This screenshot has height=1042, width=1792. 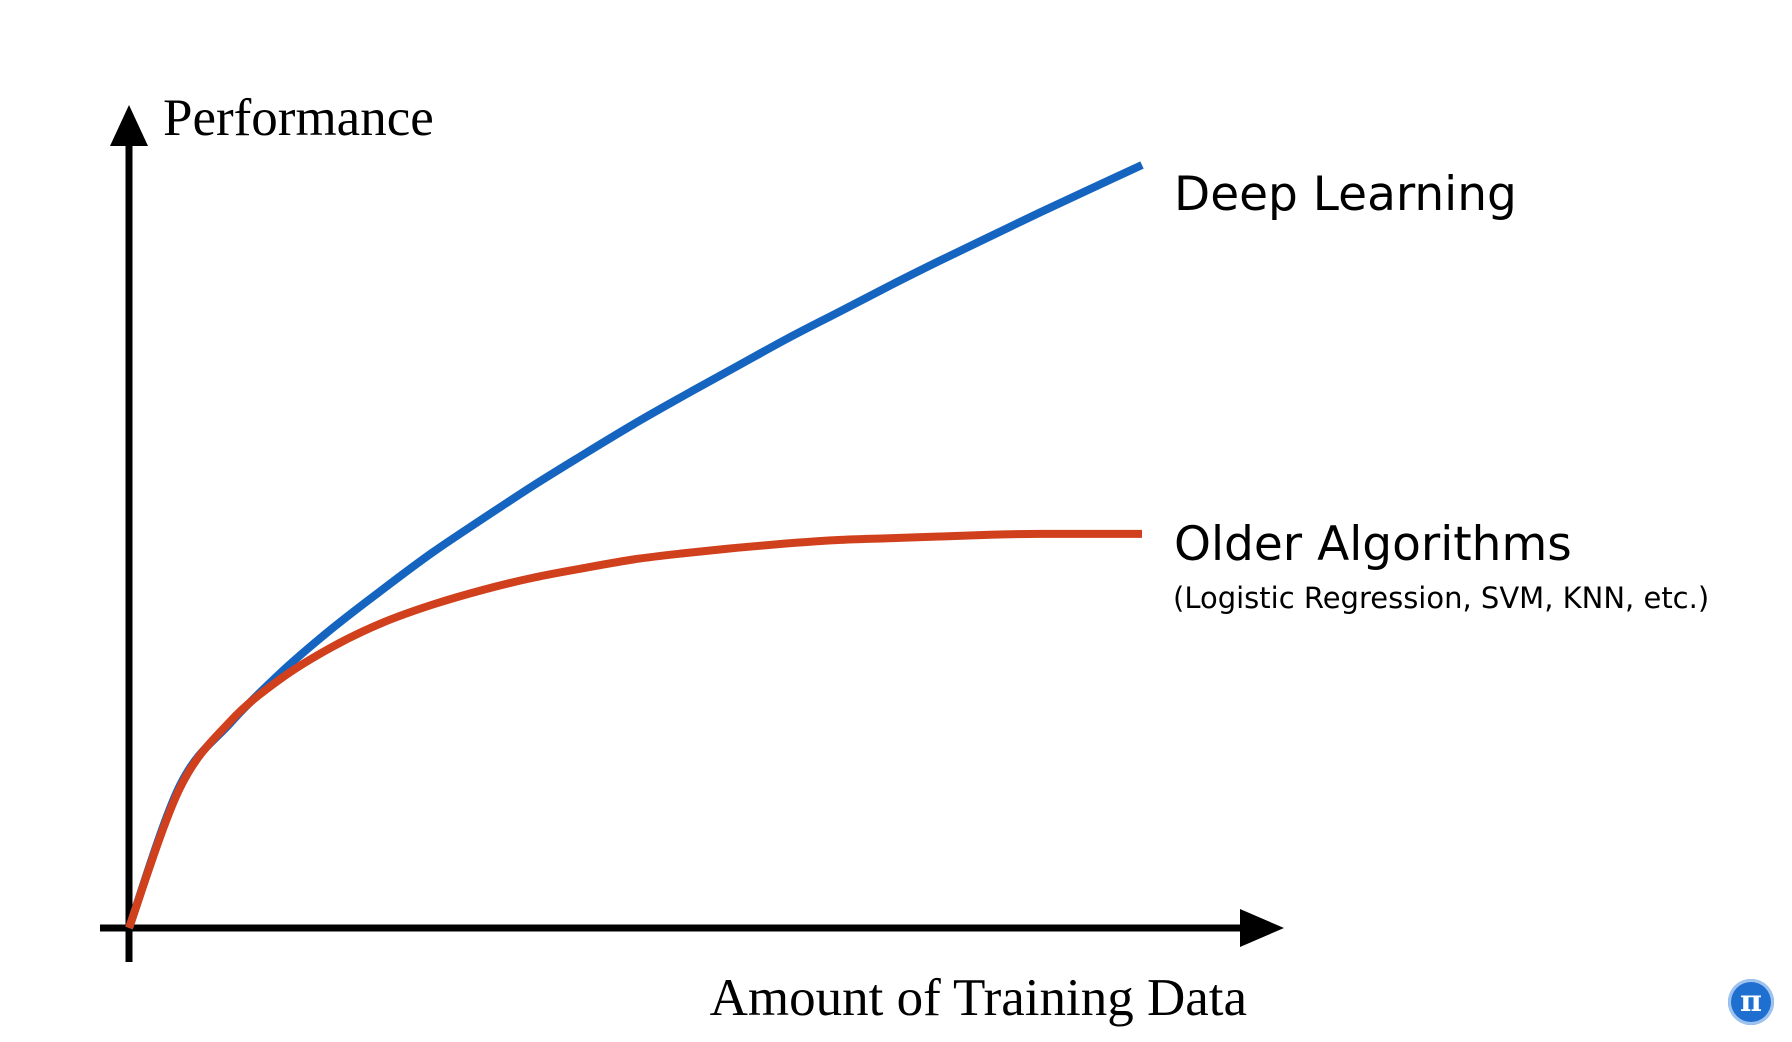 What do you see at coordinates (1262, 928) in the screenshot?
I see `x-axis-arrow` at bounding box center [1262, 928].